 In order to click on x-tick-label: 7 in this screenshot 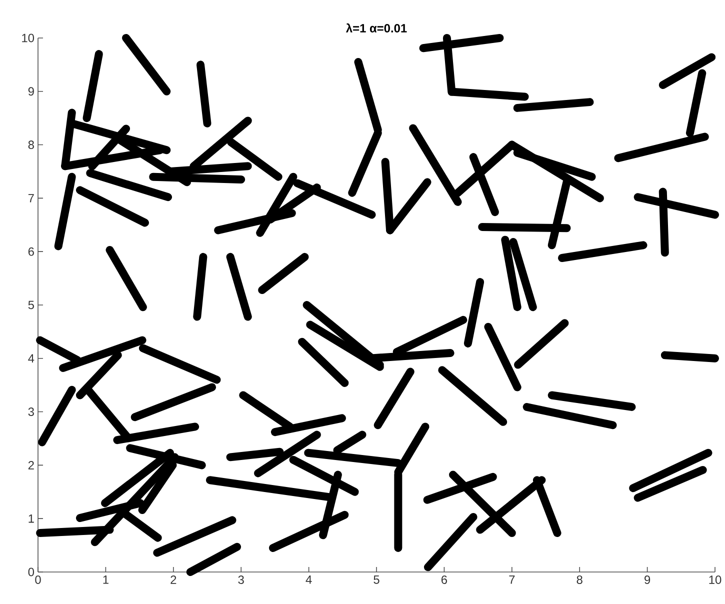, I will do `click(512, 580)`.